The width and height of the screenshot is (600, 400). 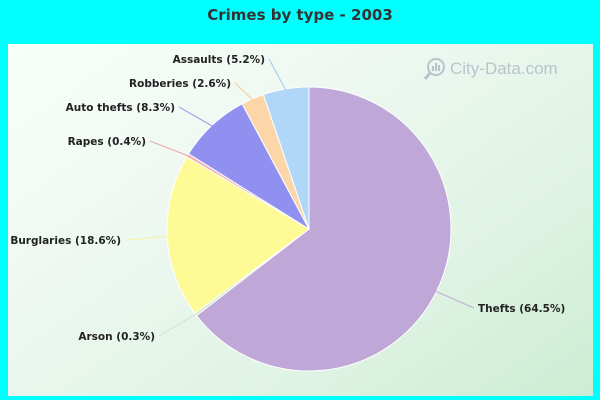 What do you see at coordinates (180, 84) in the screenshot?
I see `slice-label: Robberies (2.6%)` at bounding box center [180, 84].